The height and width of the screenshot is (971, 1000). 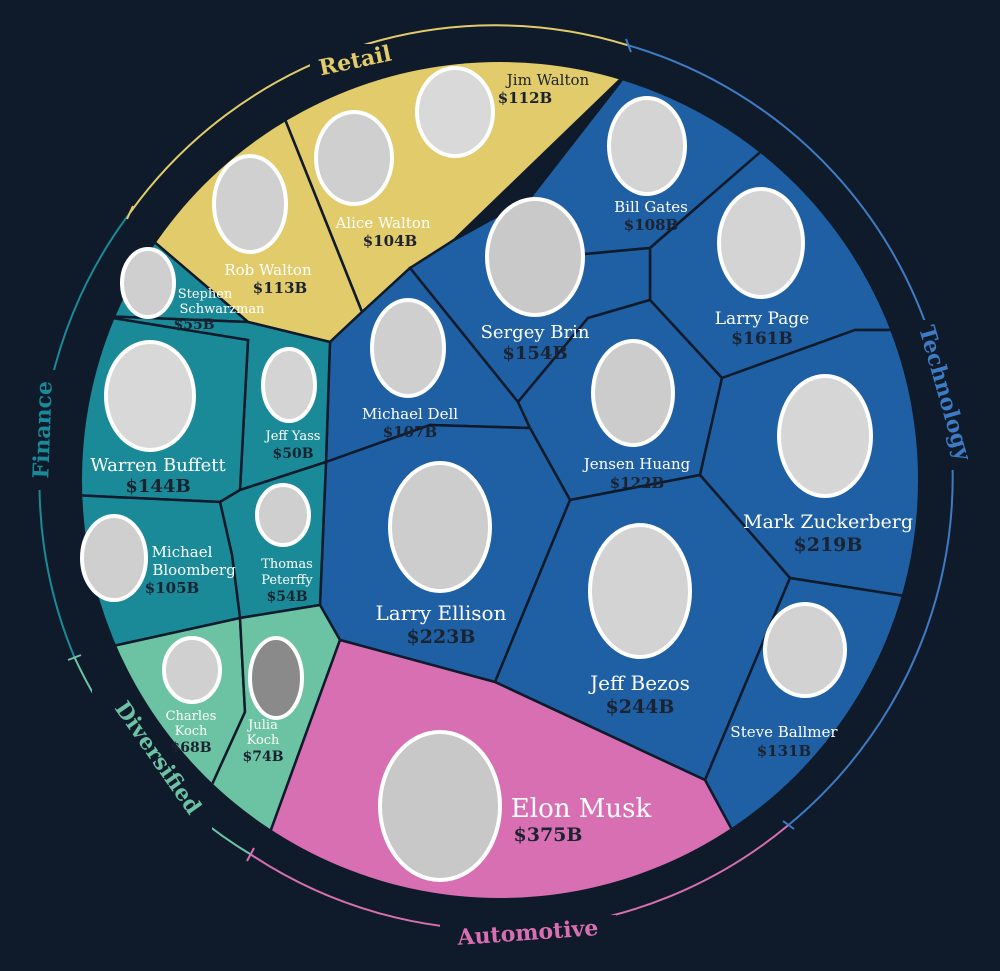 I want to click on sector-label-finance: Finance, so click(x=42, y=430).